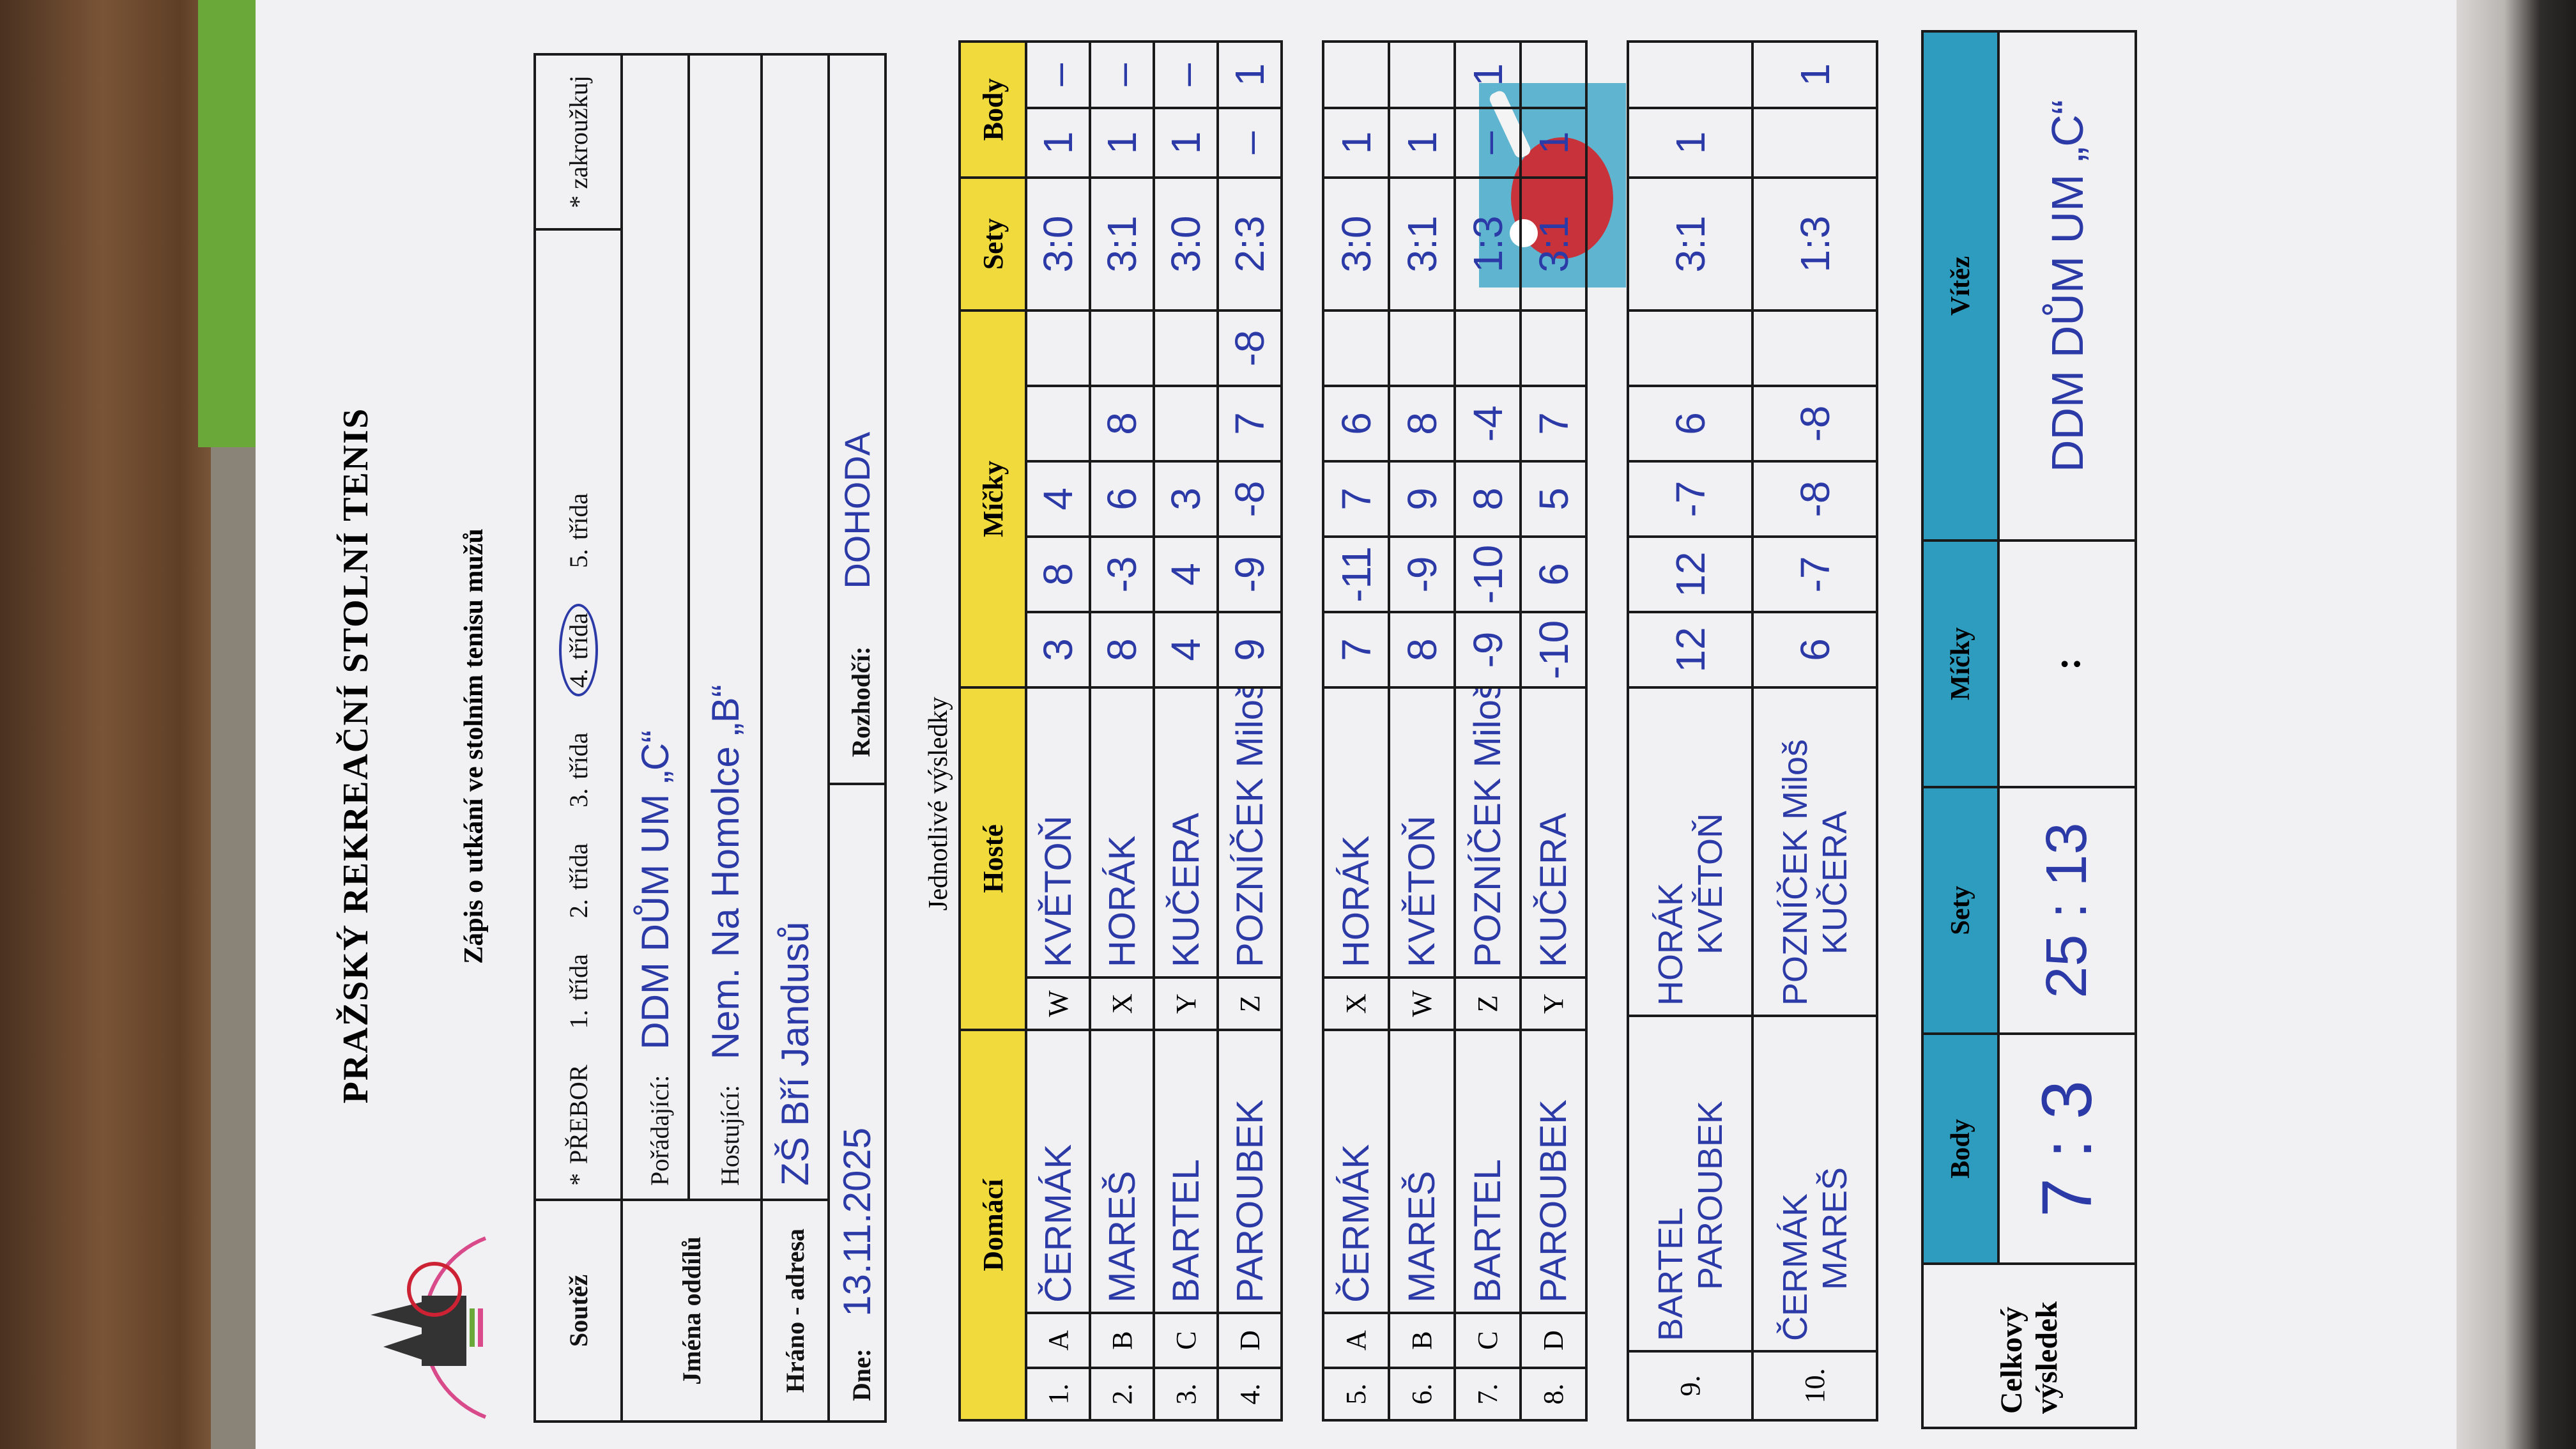  What do you see at coordinates (1814, 574) in the screenshot?
I see `balls-set-2: -7` at bounding box center [1814, 574].